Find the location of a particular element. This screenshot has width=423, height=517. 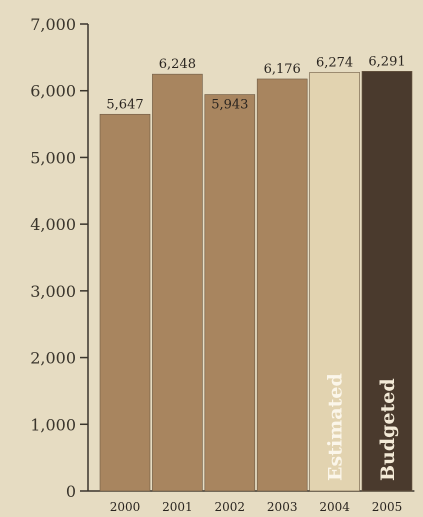

x-tick-label-2003: 2003 is located at coordinates (282, 507).